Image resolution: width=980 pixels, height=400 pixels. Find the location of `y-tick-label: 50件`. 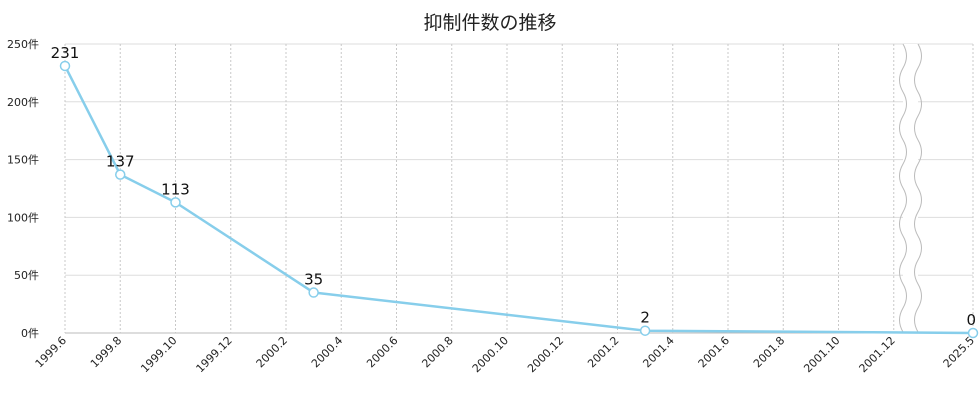

y-tick-label: 50件 is located at coordinates (26, 275).